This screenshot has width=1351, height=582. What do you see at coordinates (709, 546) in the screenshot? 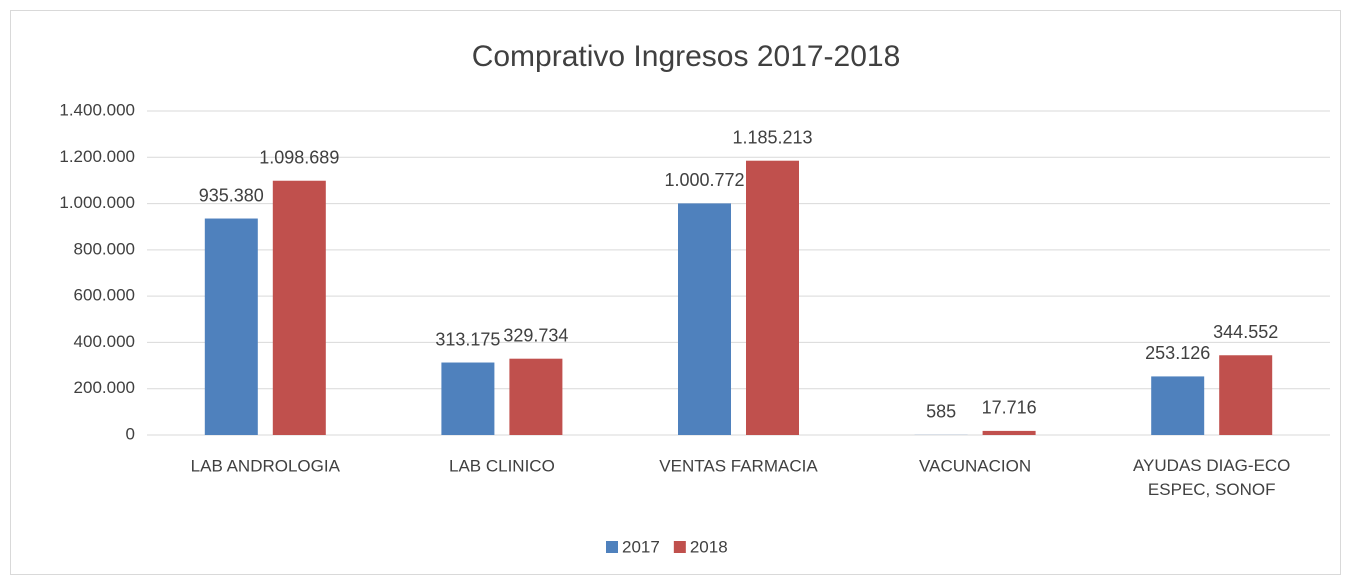
I see `legend-label: 2018` at bounding box center [709, 546].